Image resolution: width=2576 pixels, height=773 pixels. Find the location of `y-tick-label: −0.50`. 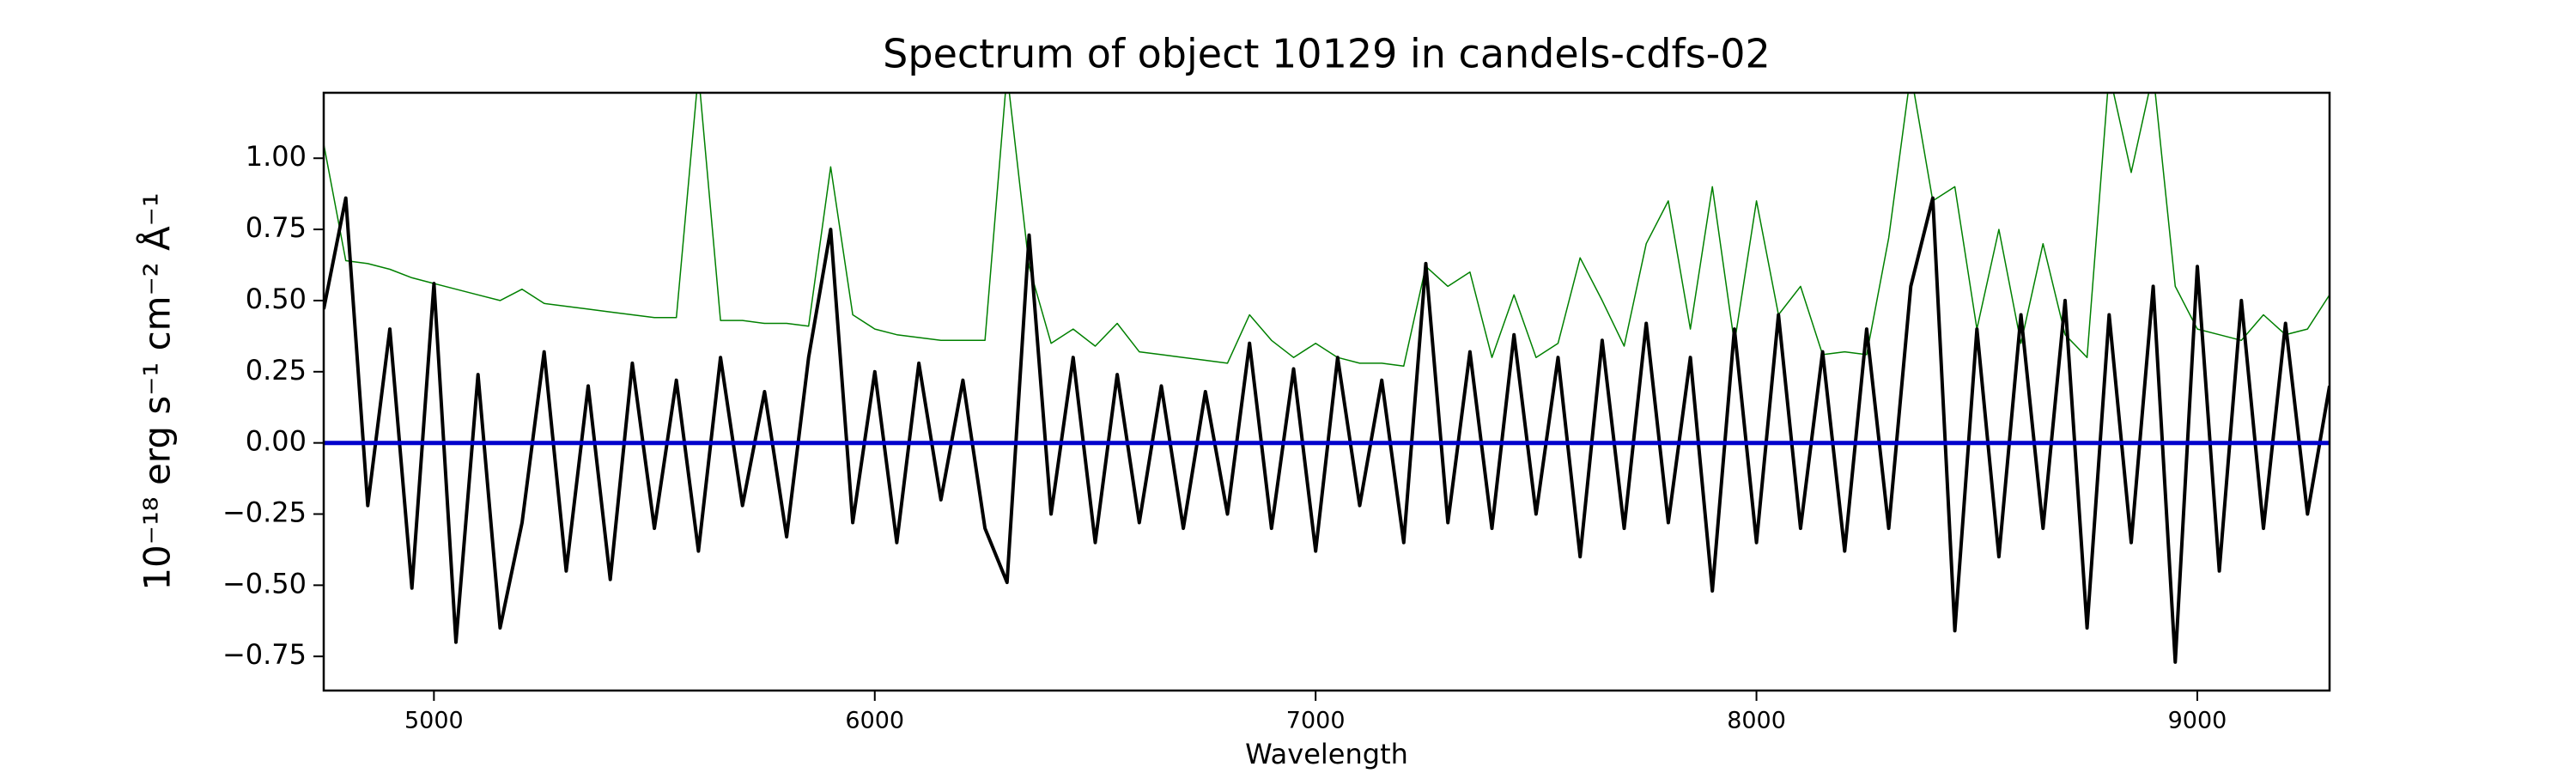

y-tick-label: −0.50 is located at coordinates (264, 583).